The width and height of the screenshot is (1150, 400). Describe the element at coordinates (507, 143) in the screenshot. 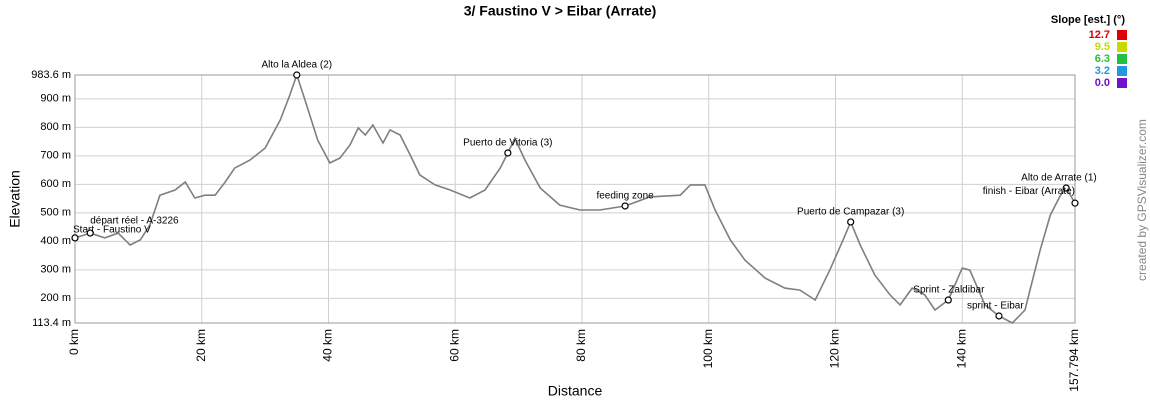

I see `waypoint-label: Puerto de Vitoria (3)` at that location.